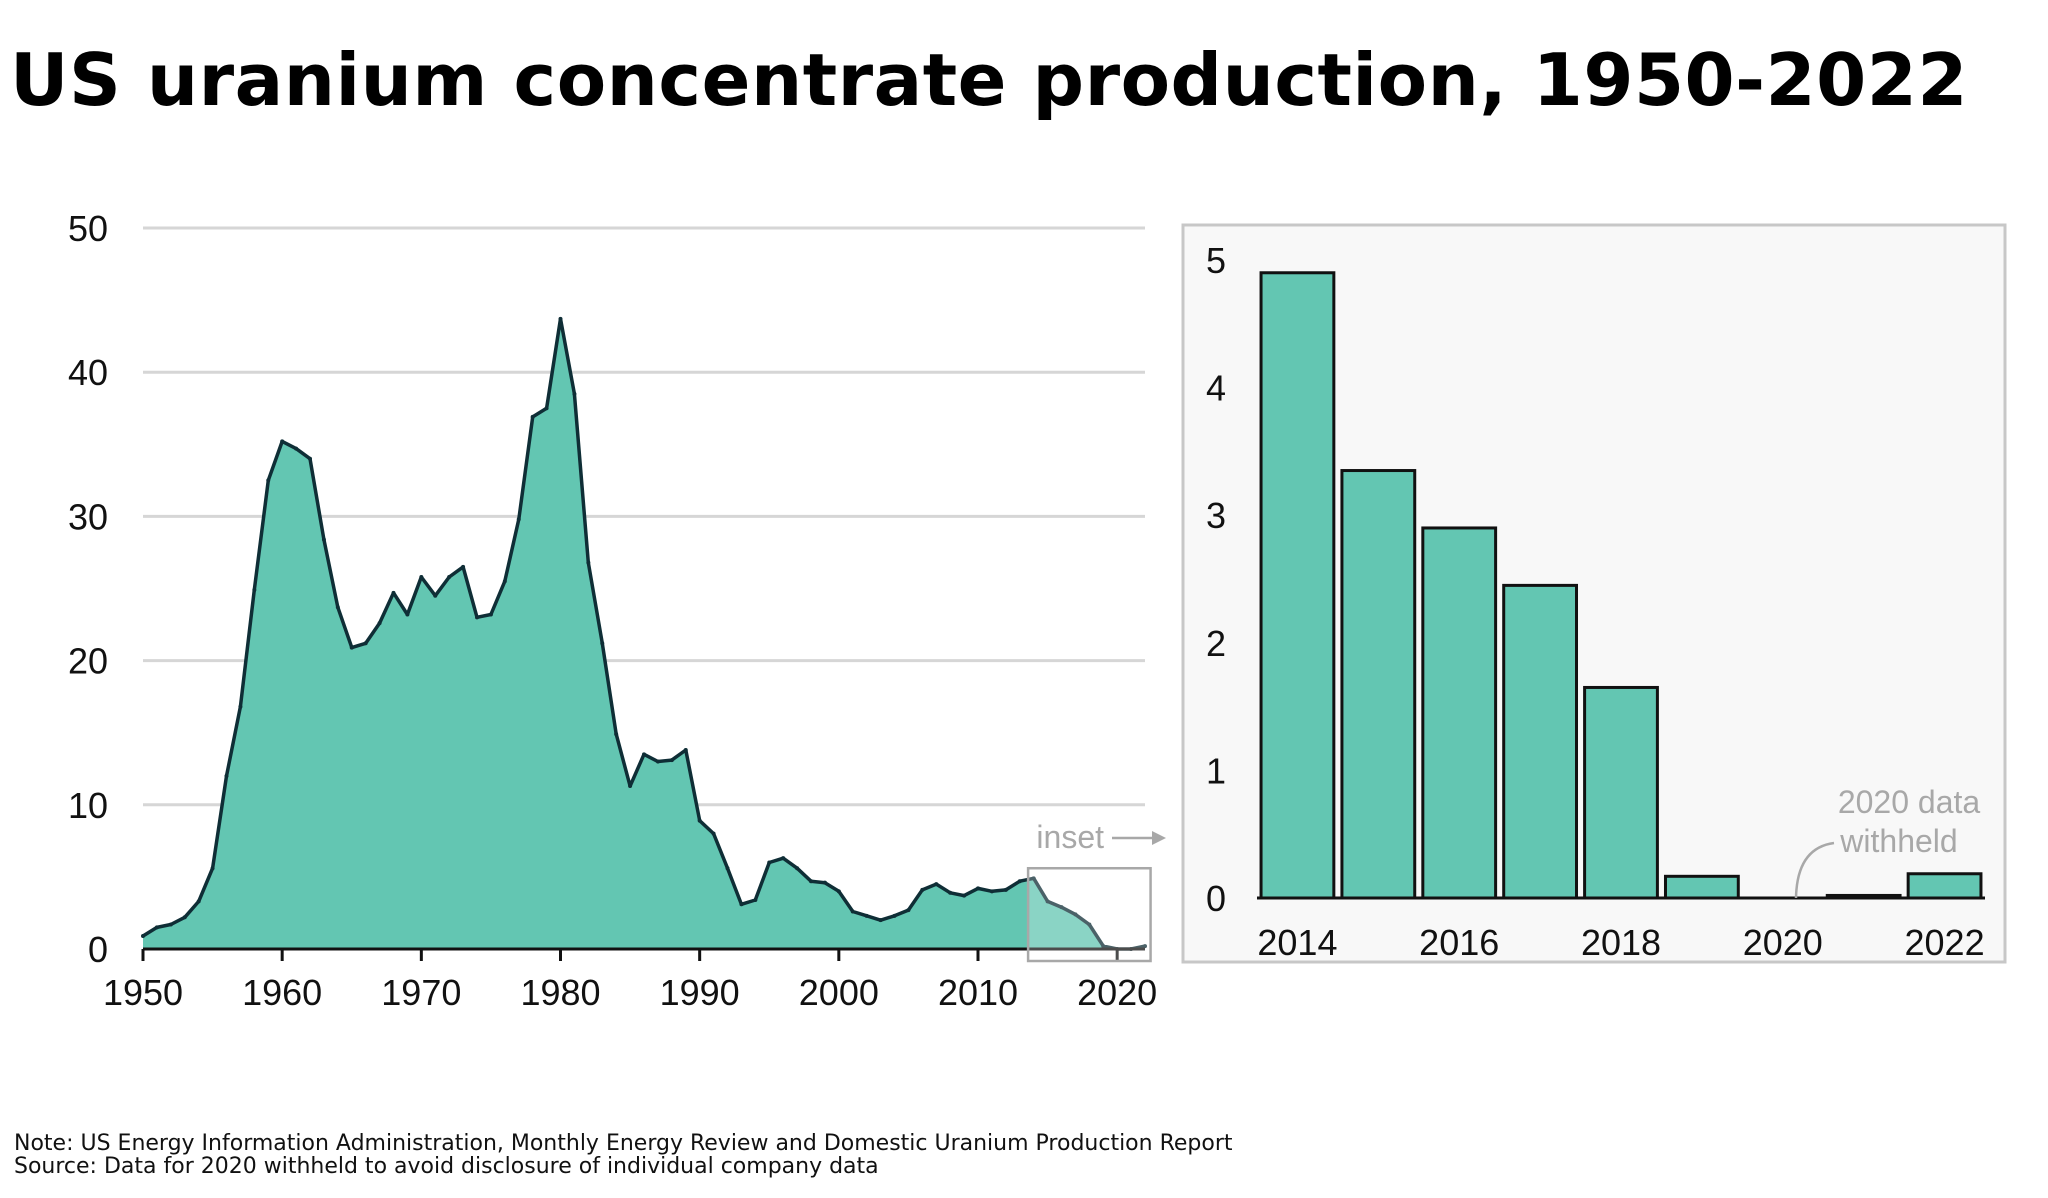  What do you see at coordinates (88, 661) in the screenshot?
I see `y-tick-label: 20` at bounding box center [88, 661].